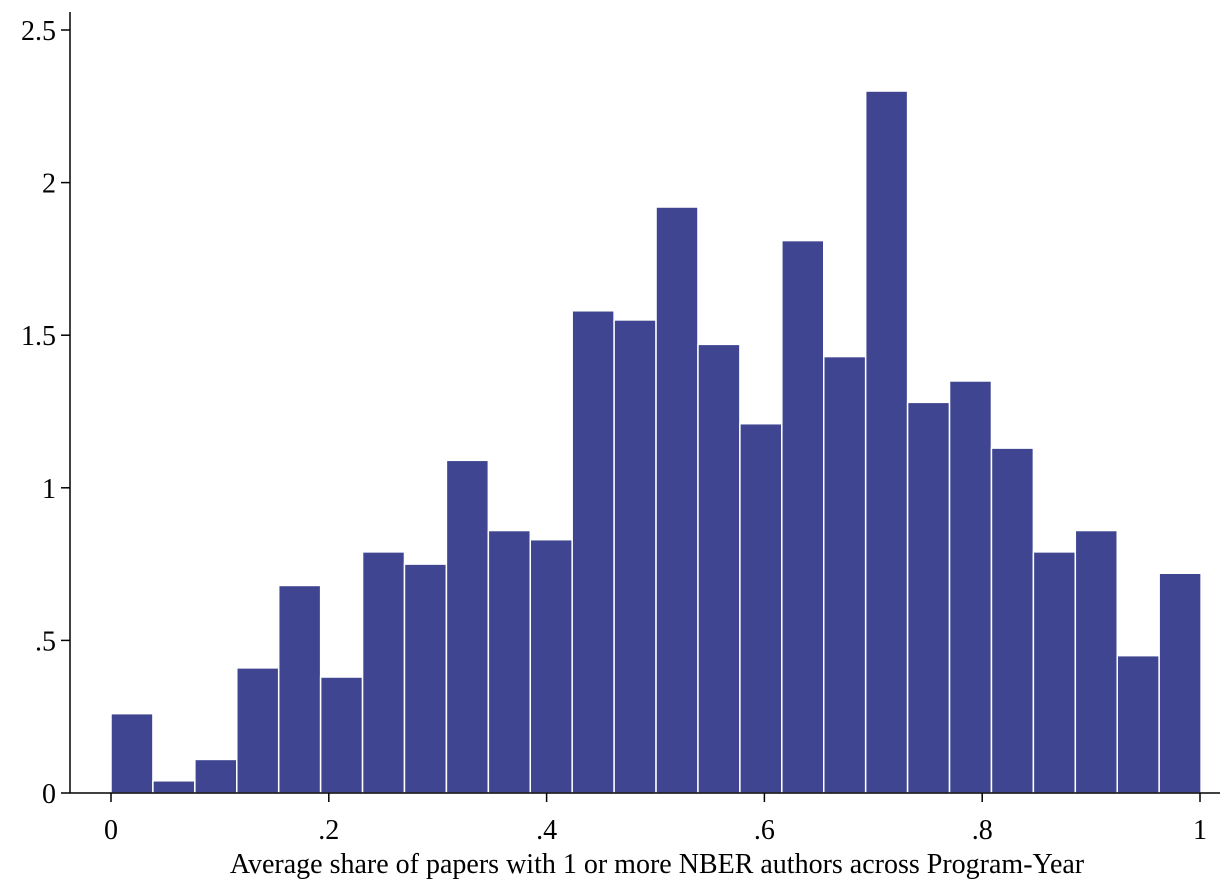  What do you see at coordinates (982, 830) in the screenshot?
I see `x-tick-label: .8` at bounding box center [982, 830].